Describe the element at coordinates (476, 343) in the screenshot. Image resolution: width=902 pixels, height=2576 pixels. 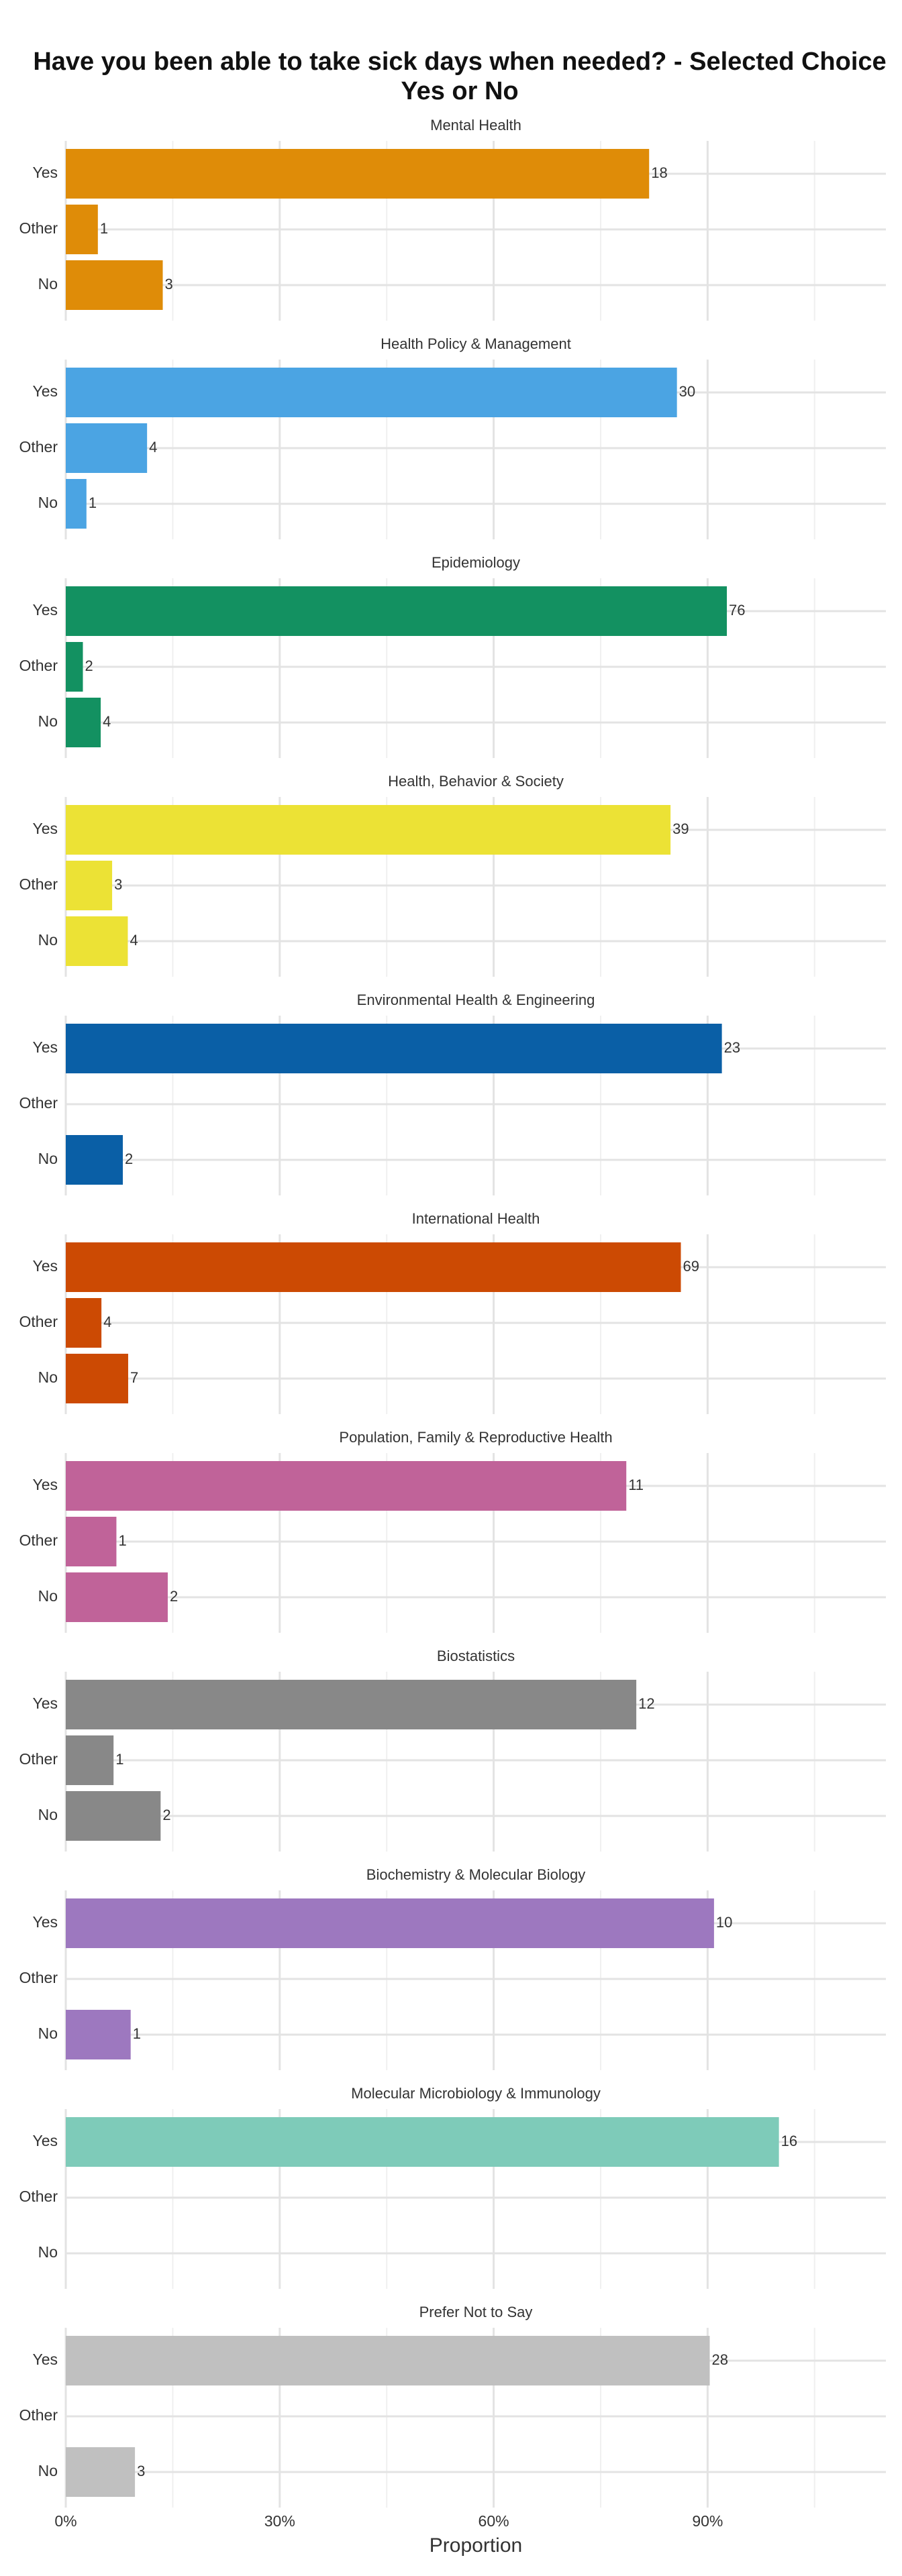
I see `facet-title: Health Policy & Management` at that location.